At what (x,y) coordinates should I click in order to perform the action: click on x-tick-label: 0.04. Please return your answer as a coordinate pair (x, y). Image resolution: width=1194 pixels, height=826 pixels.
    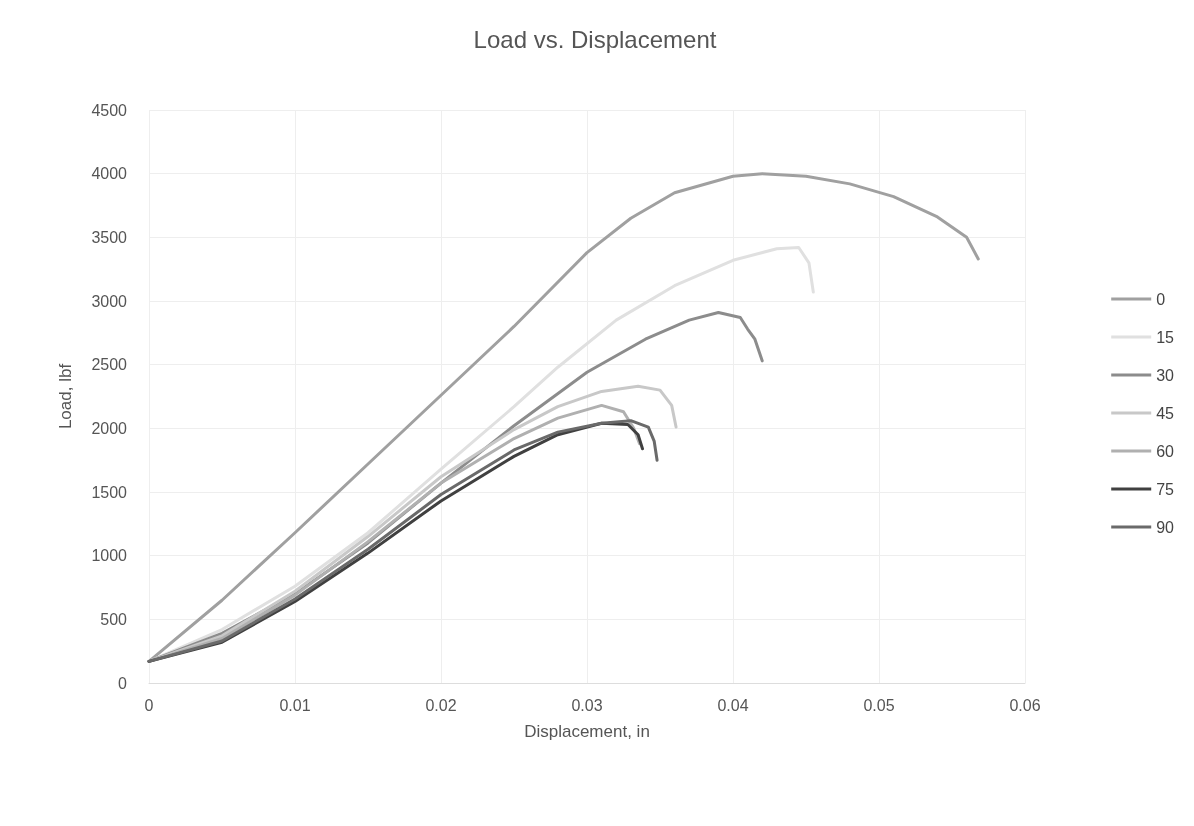
    Looking at the image, I should click on (733, 705).